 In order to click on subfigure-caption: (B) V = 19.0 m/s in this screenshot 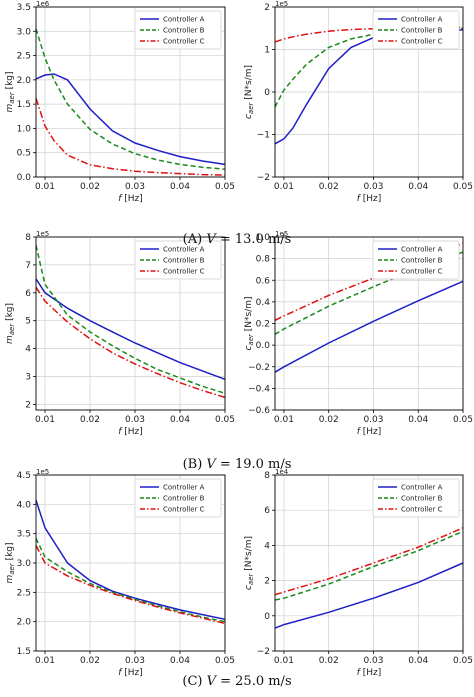, I will do `click(237, 464)`.